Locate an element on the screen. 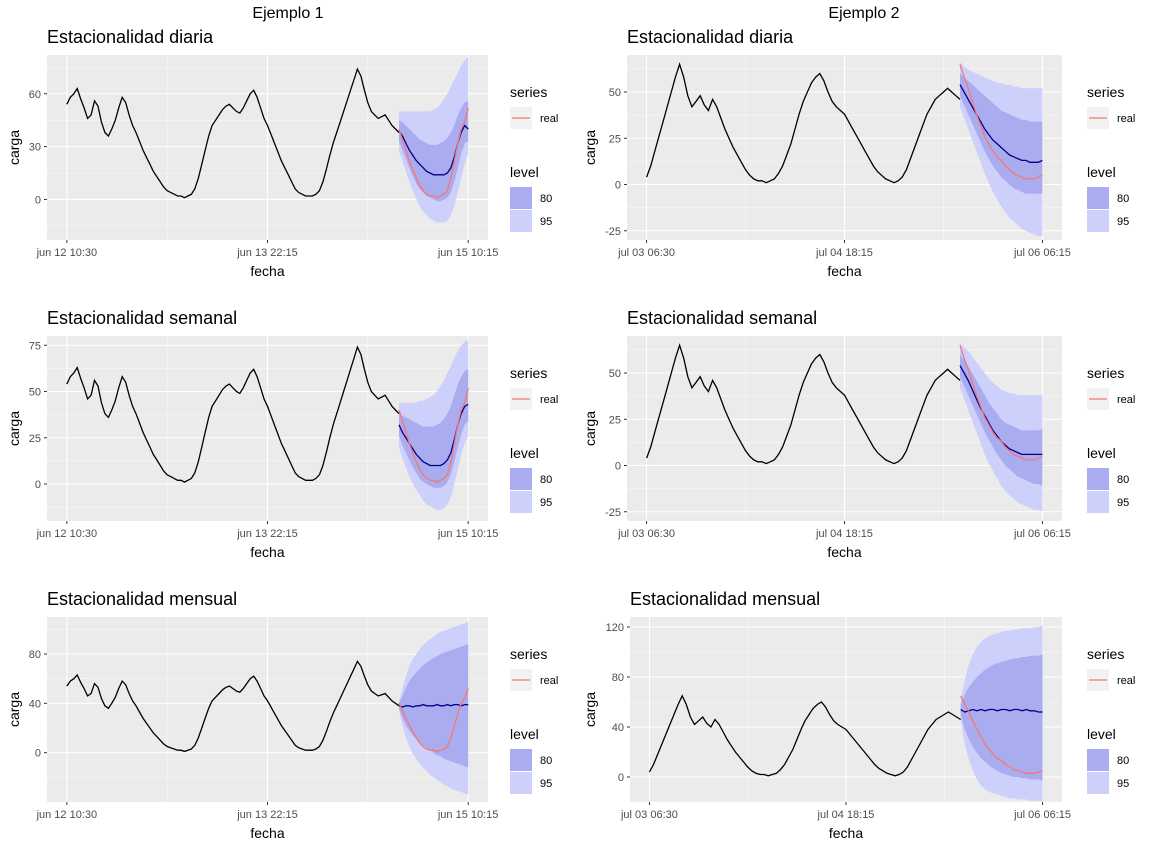  y-tick-label: 120 is located at coordinates (615, 628).